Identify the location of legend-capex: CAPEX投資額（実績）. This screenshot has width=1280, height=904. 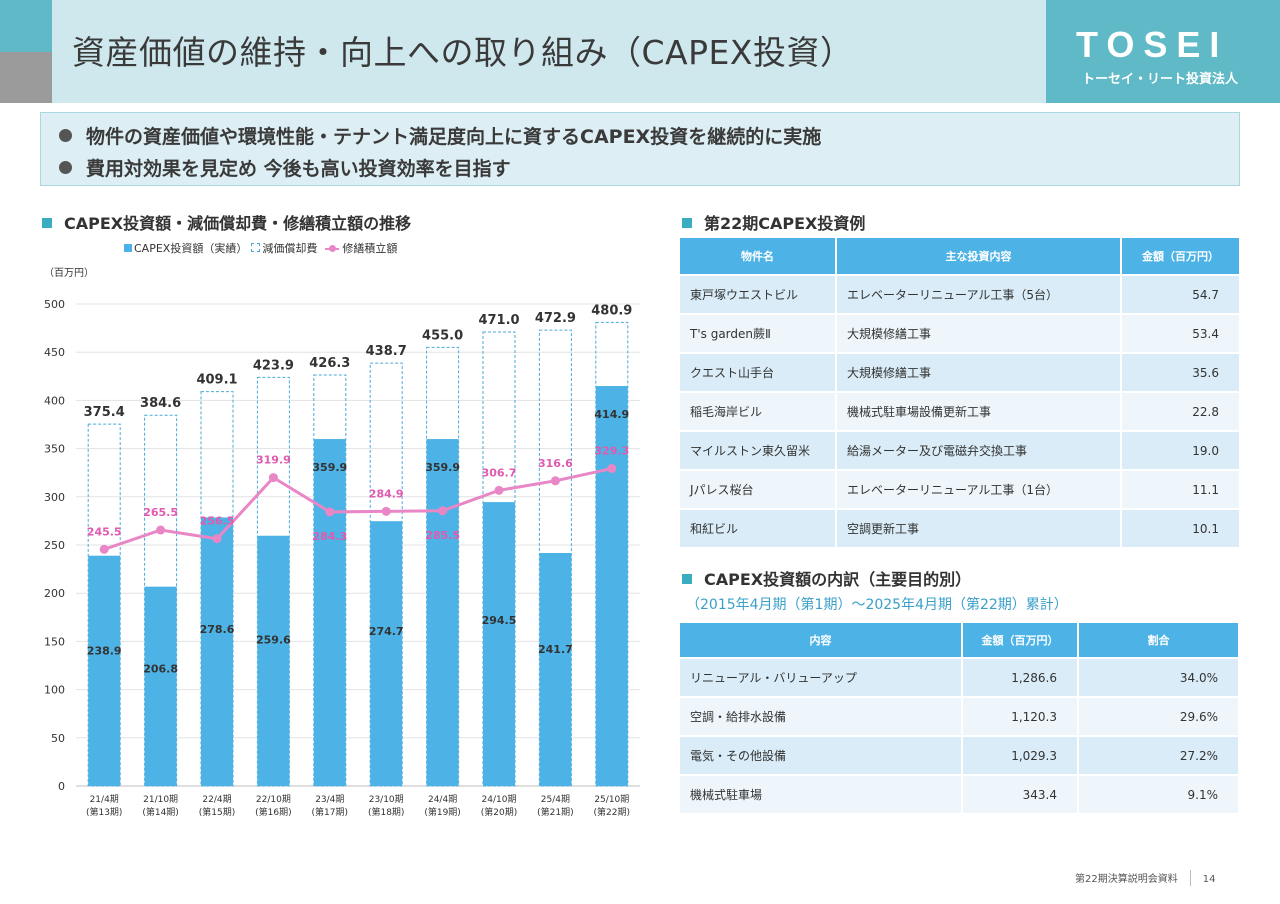
(185, 248).